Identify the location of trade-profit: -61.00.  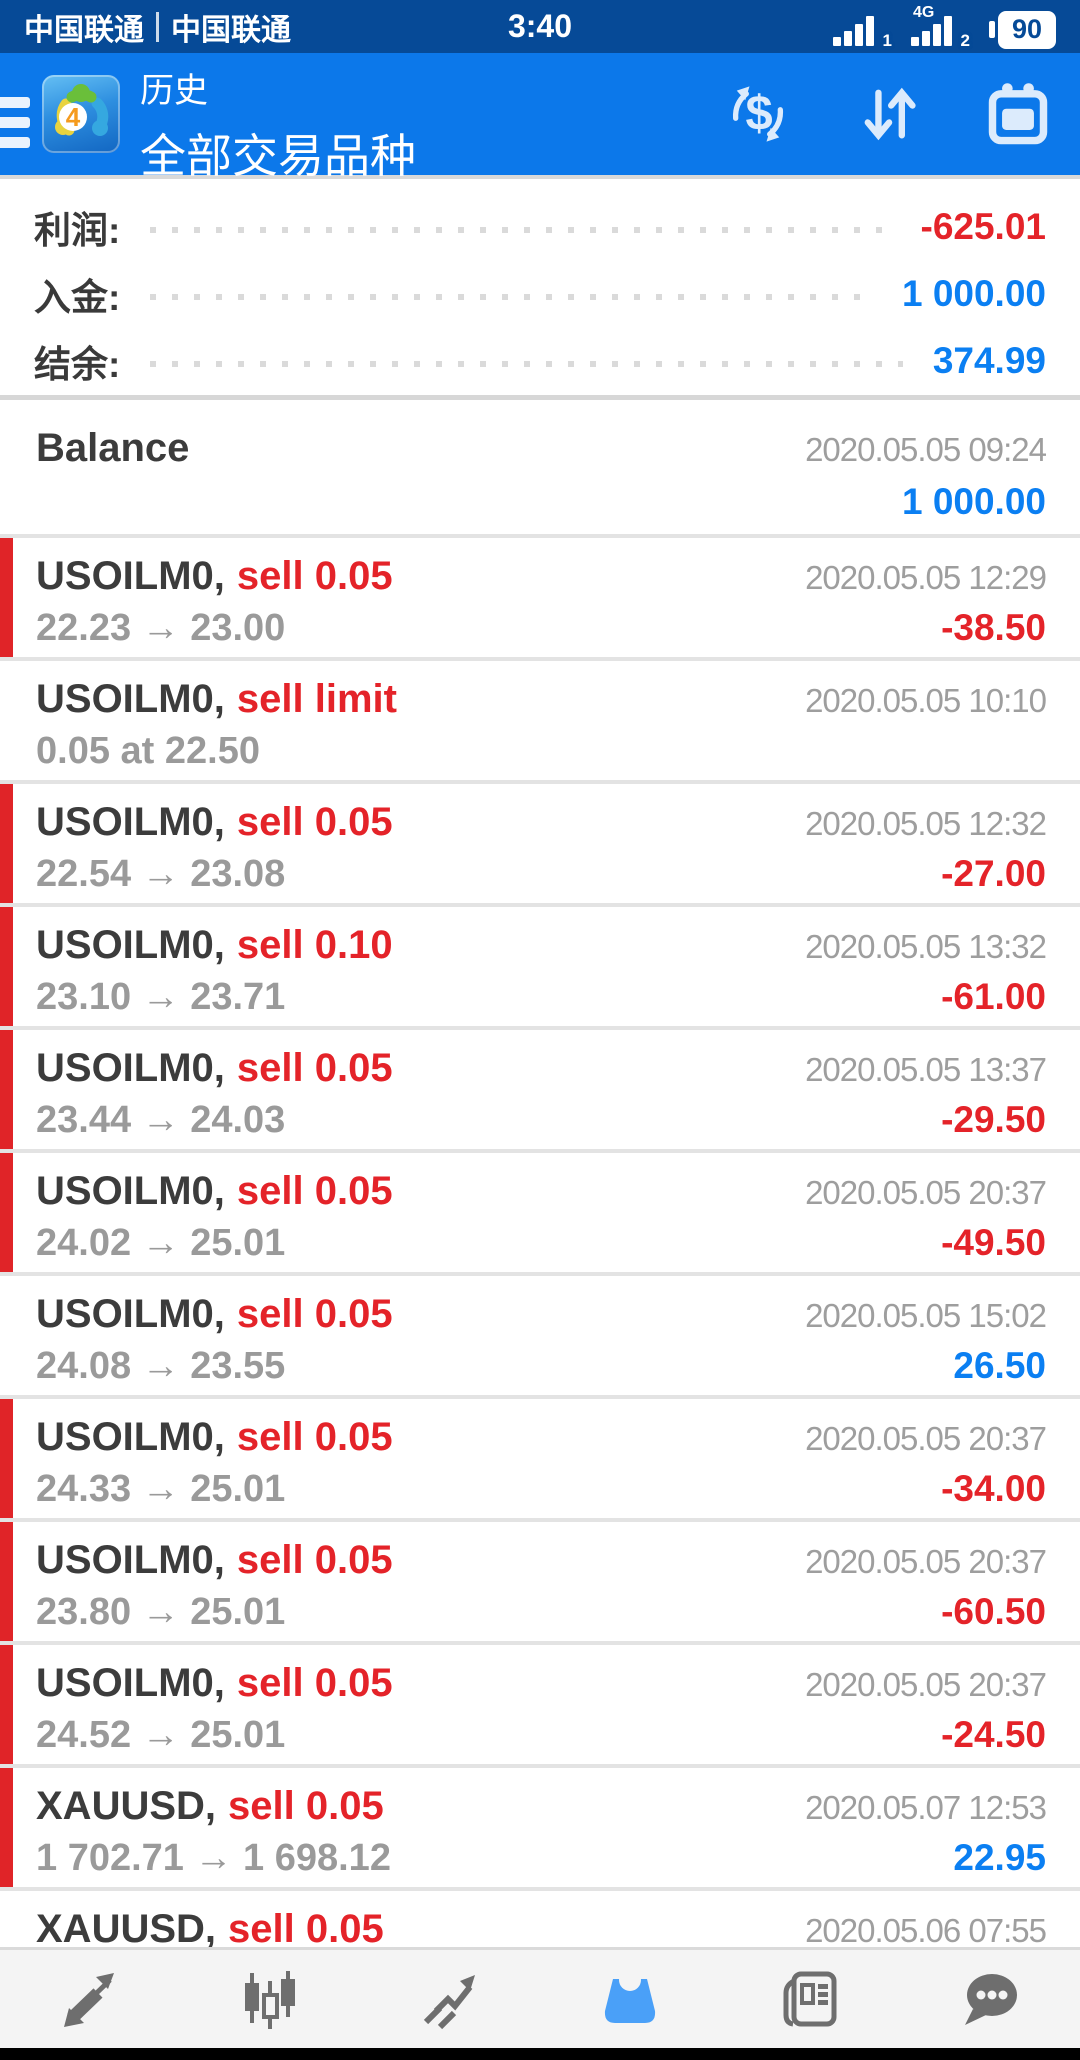
(993, 996).